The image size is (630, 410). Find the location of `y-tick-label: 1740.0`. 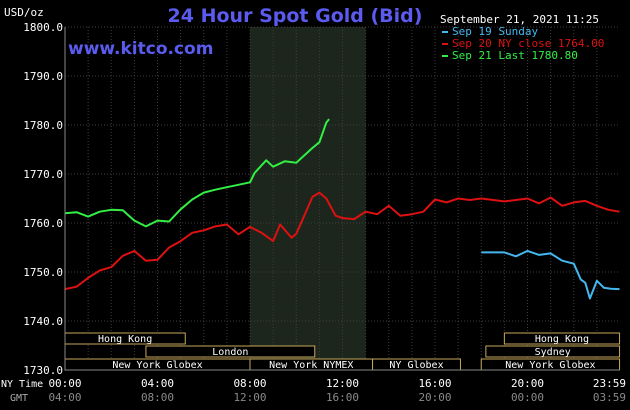

y-tick-label: 1740.0 is located at coordinates (43, 321).